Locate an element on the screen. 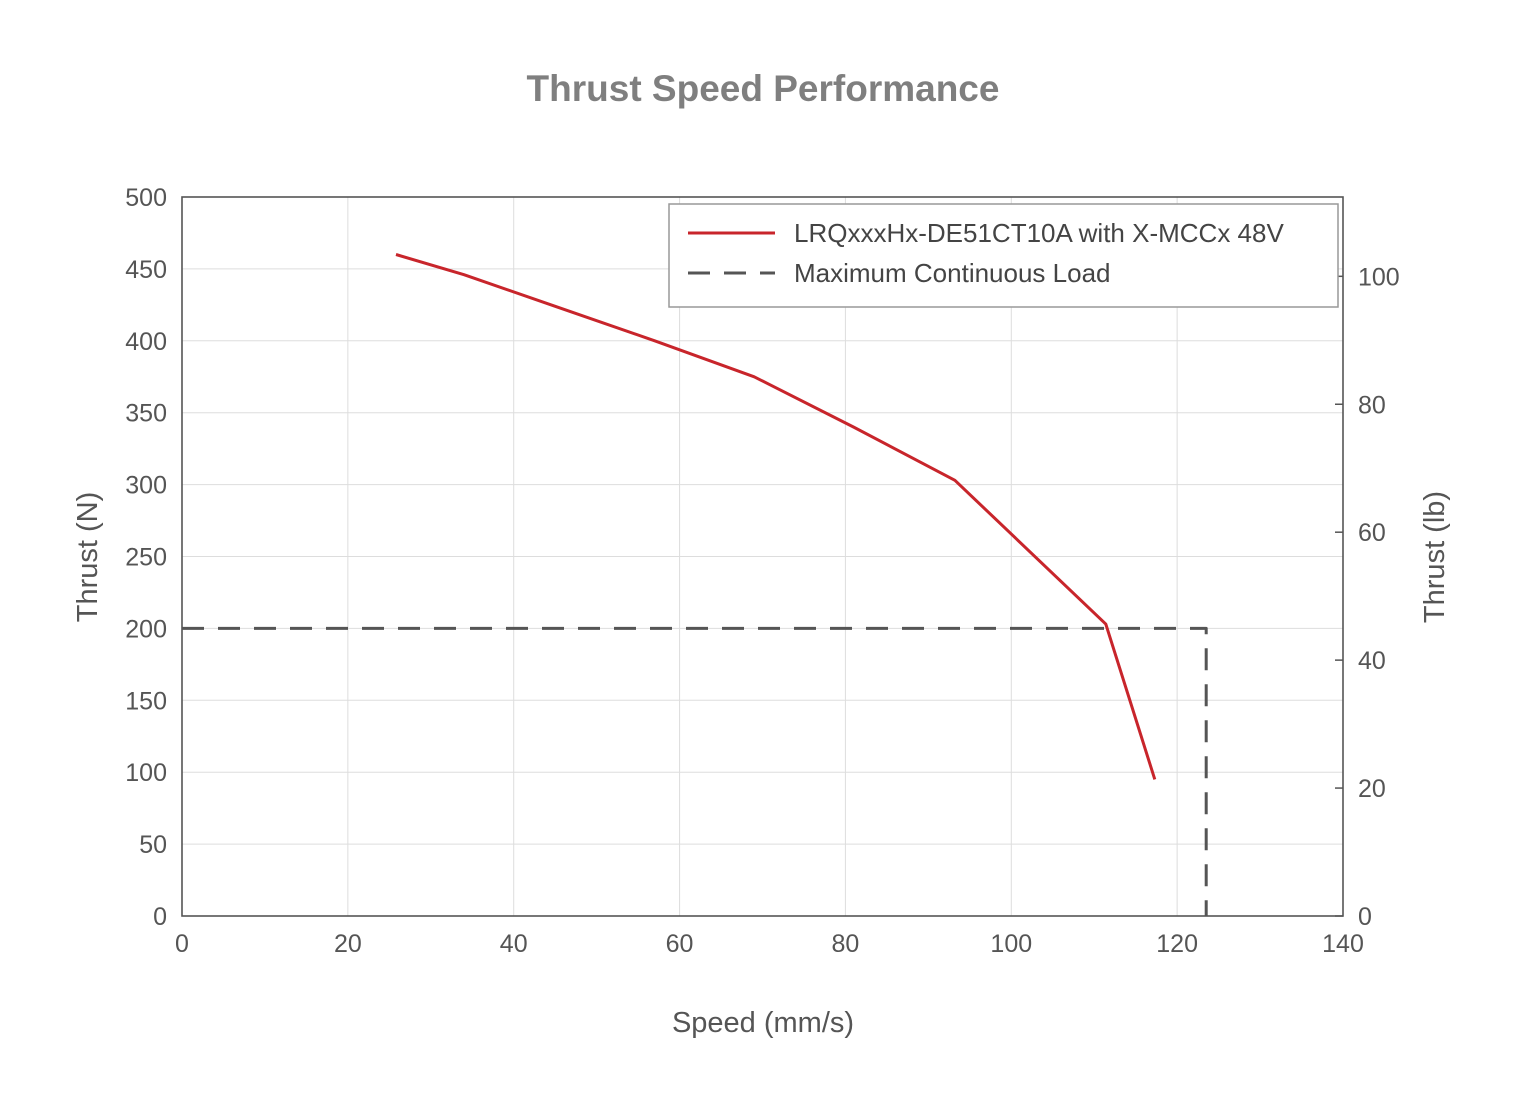 Image resolution: width=1526 pixels, height=1113 pixels. x-tick-label-3: 60 is located at coordinates (680, 944).